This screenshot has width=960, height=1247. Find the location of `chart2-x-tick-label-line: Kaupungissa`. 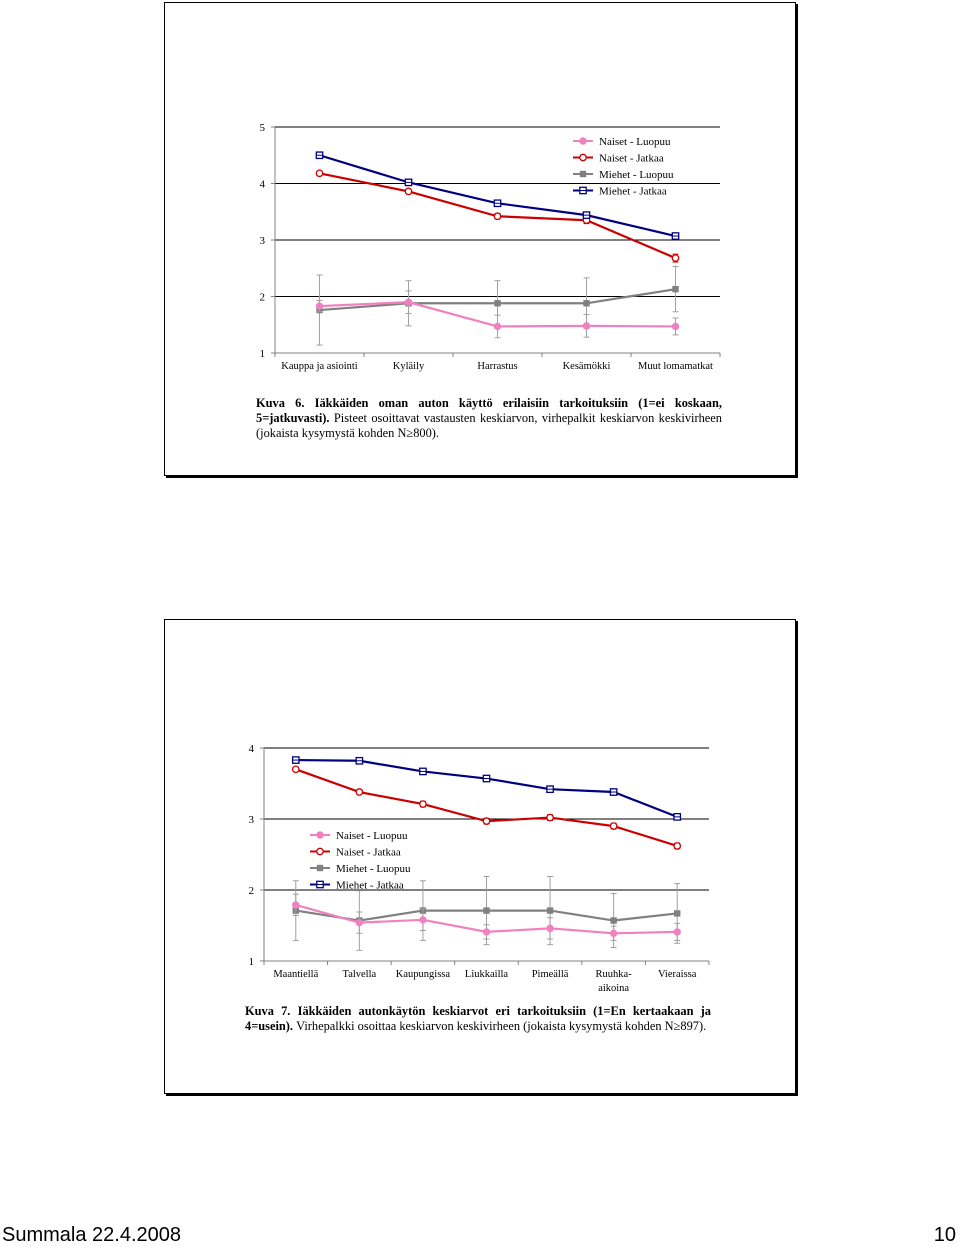

chart2-x-tick-label-line: Kaupungissa is located at coordinates (423, 974).